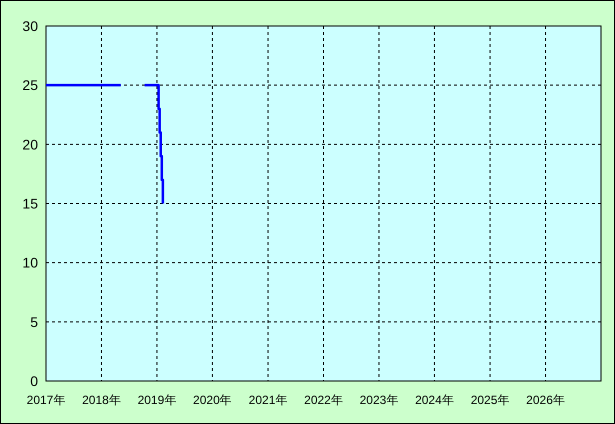 The image size is (615, 424). What do you see at coordinates (101, 400) in the screenshot?
I see `x-tick-label: 2018年` at bounding box center [101, 400].